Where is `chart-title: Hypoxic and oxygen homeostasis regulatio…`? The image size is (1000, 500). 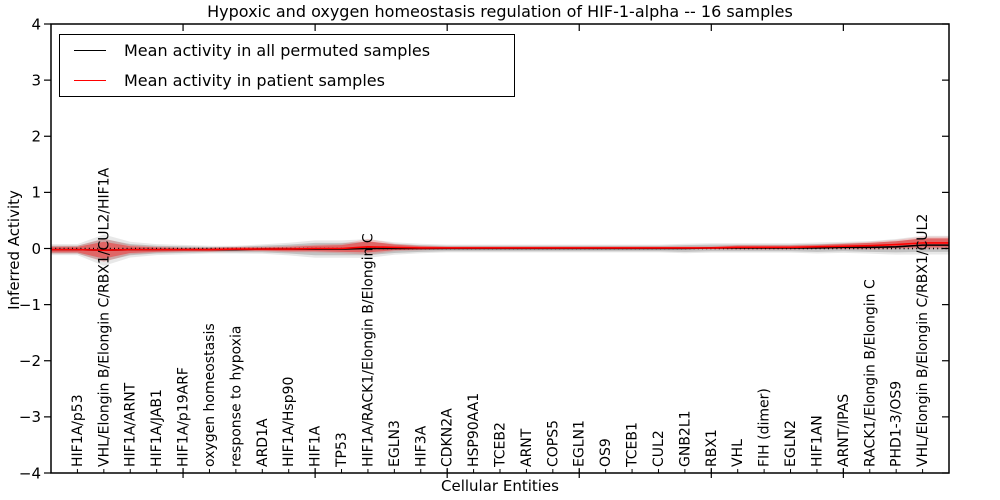 chart-title: Hypoxic and oxygen homeostasis regulatio… is located at coordinates (500, 11).